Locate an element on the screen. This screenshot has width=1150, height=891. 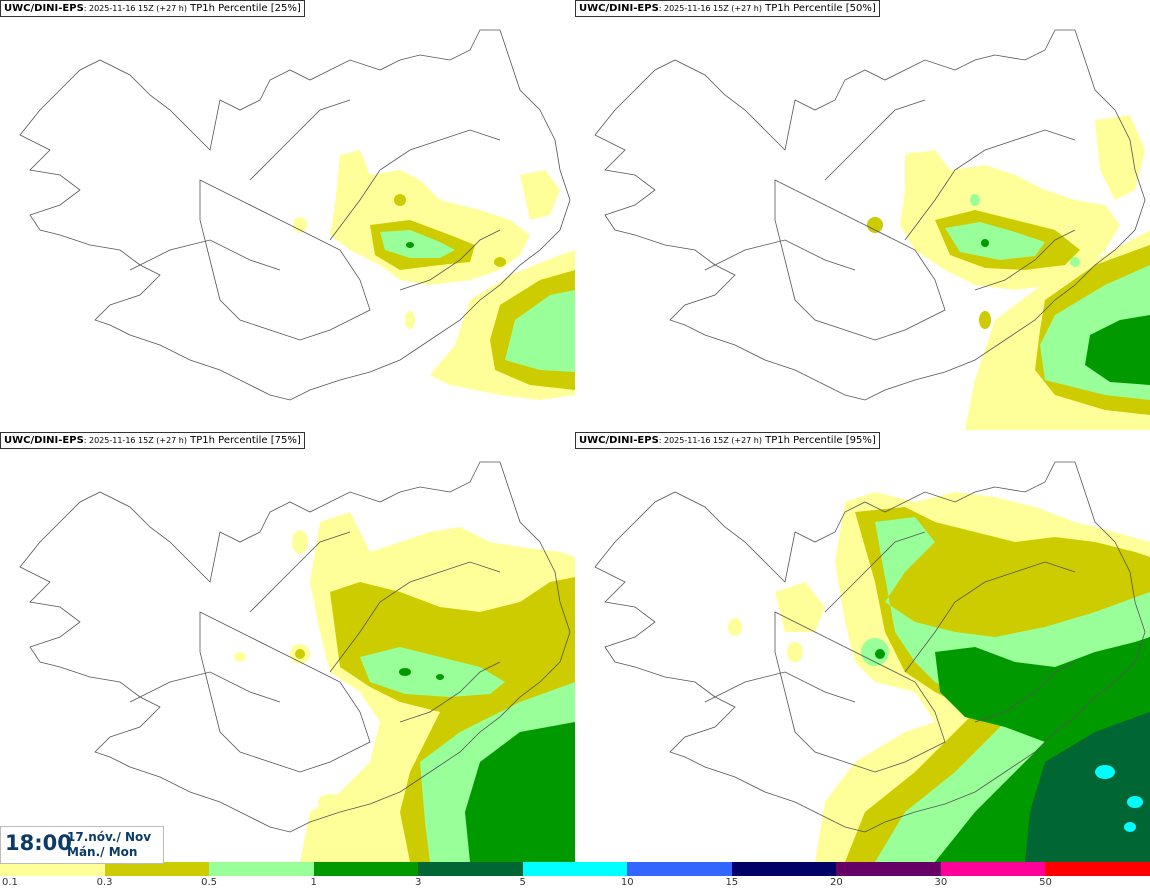
legend-tick-label: 50 is located at coordinates (1045, 882).